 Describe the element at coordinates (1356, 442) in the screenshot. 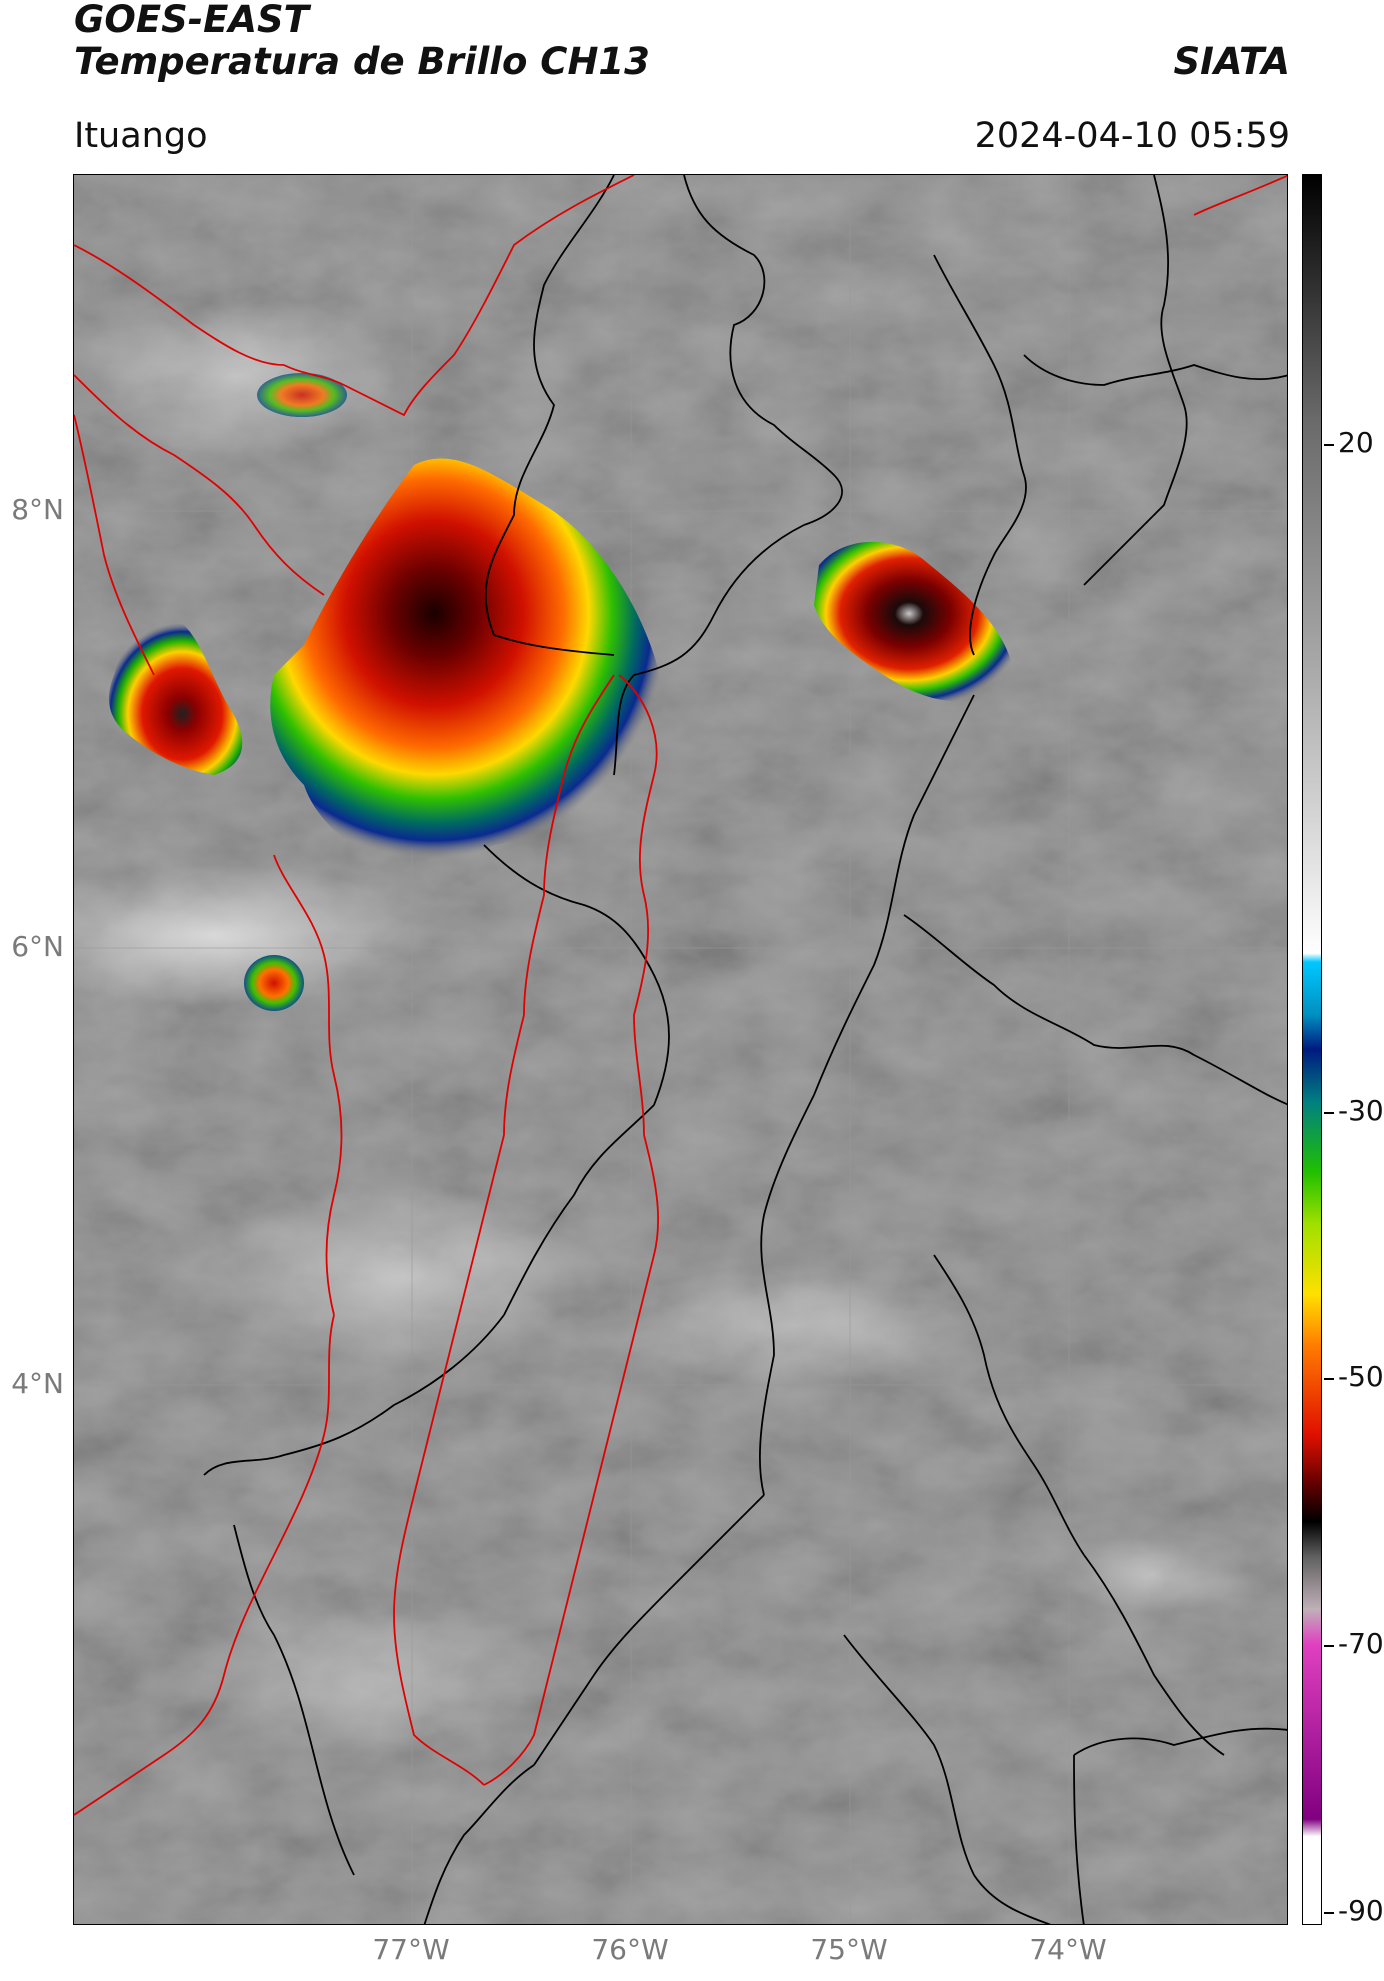

I see `colorbar-label-20: 20` at that location.